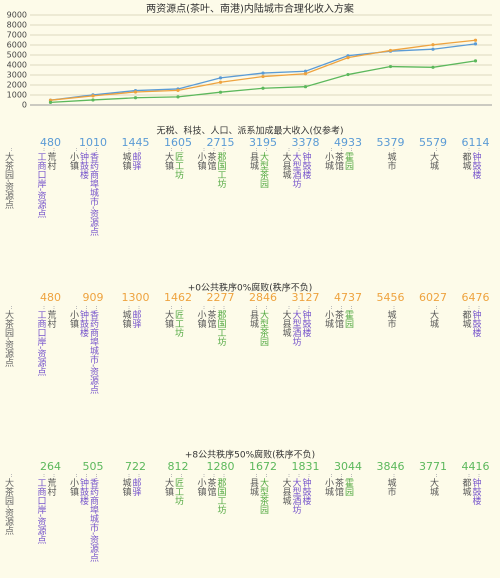  I want to click on value-label: 722, so click(135, 466).